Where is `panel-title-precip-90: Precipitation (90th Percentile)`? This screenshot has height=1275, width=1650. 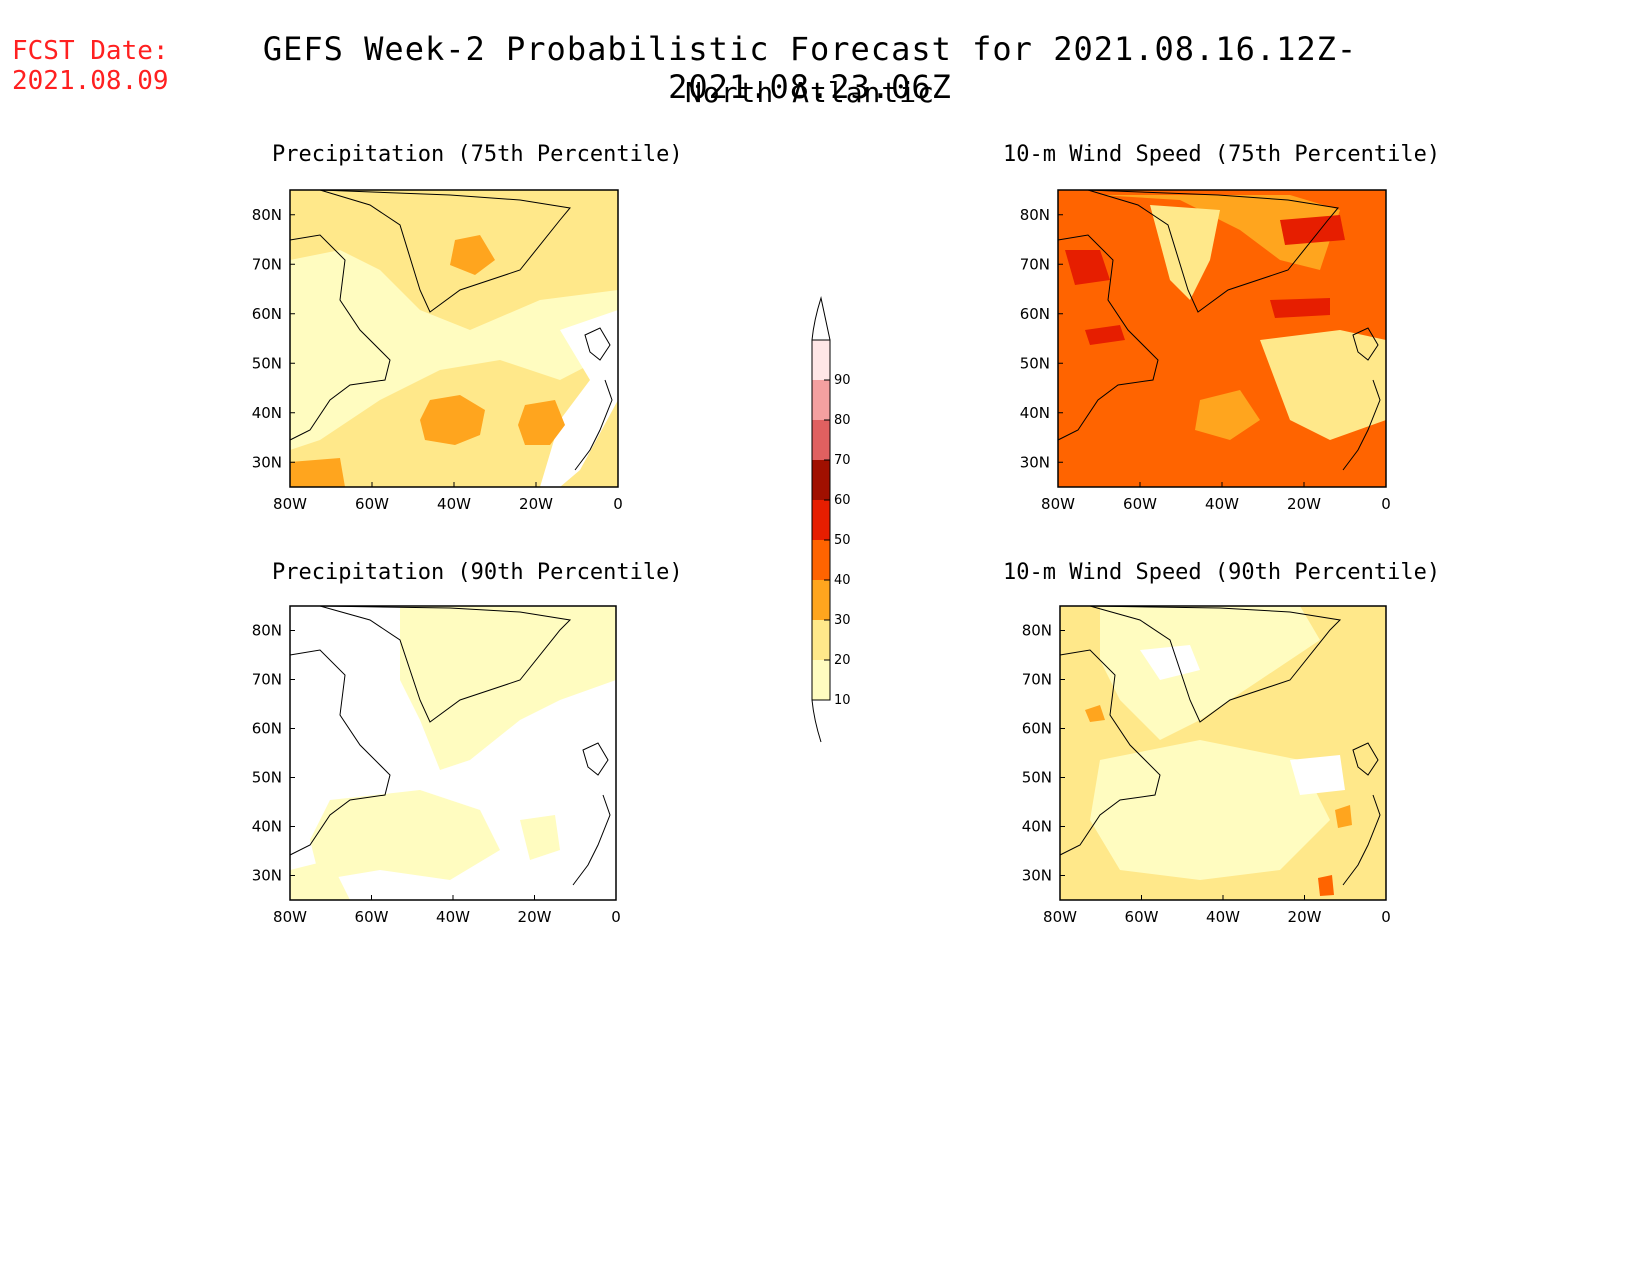 panel-title-precip-90: Precipitation (90th Percentile) is located at coordinates (477, 572).